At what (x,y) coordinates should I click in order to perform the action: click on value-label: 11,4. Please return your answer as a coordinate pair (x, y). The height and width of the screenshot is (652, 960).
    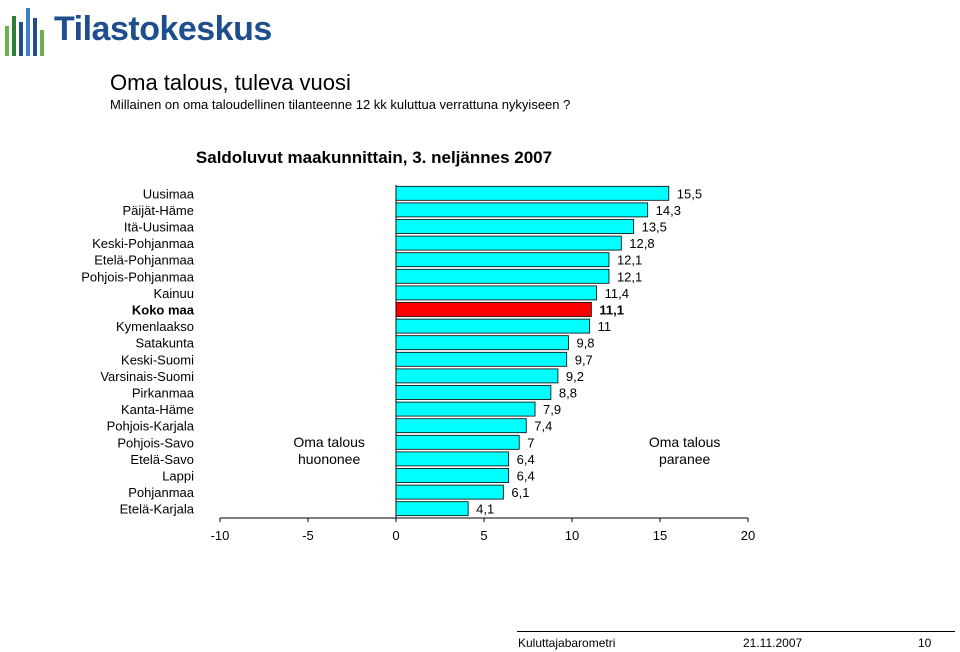
    Looking at the image, I should click on (617, 293).